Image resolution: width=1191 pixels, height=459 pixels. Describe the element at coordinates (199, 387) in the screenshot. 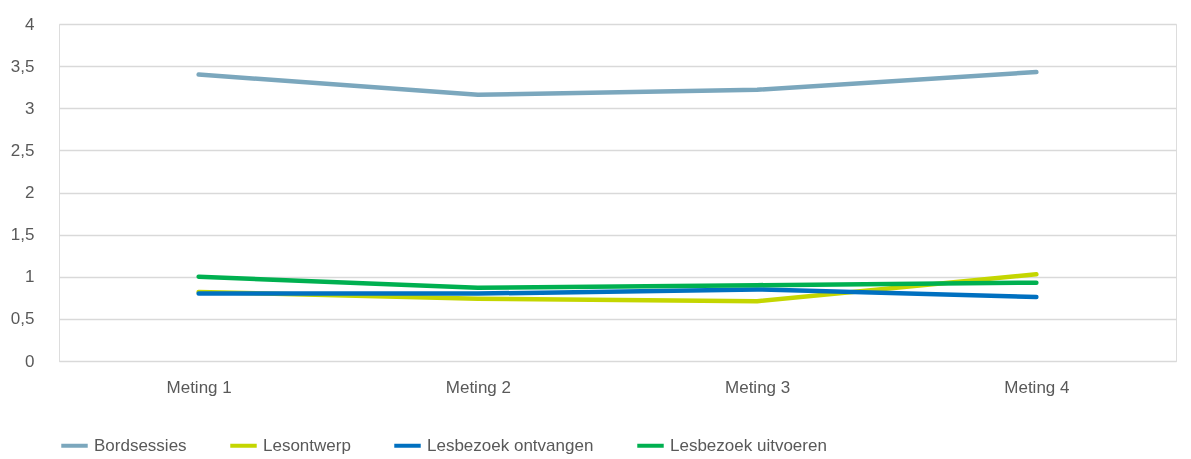

I see `x-tick-label: Meting 1` at that location.